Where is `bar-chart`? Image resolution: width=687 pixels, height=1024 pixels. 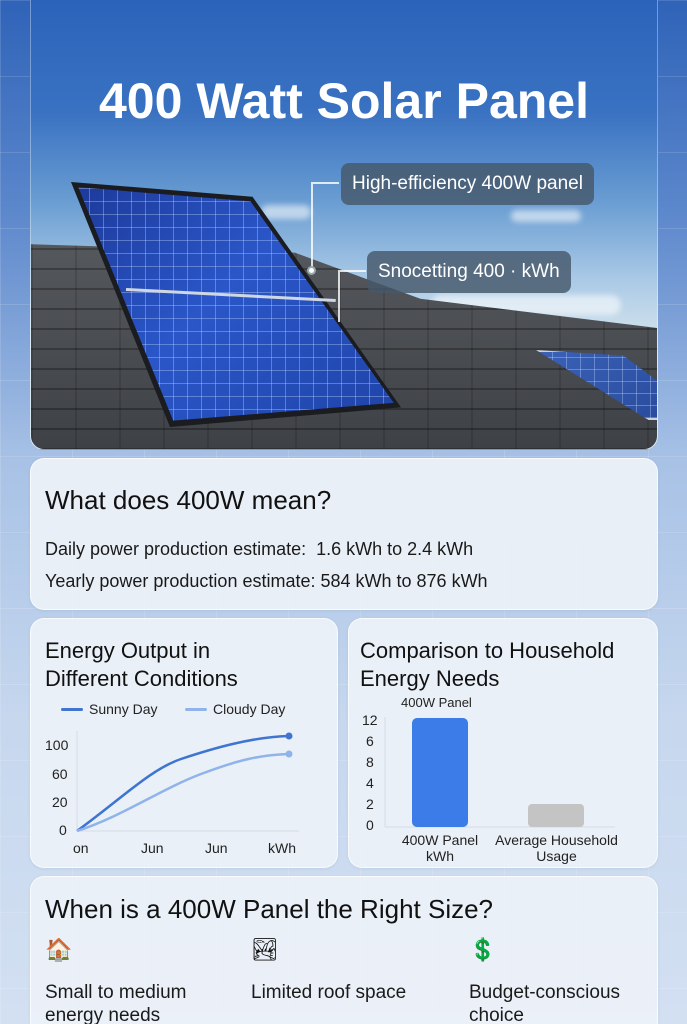 bar-chart is located at coordinates (499, 772).